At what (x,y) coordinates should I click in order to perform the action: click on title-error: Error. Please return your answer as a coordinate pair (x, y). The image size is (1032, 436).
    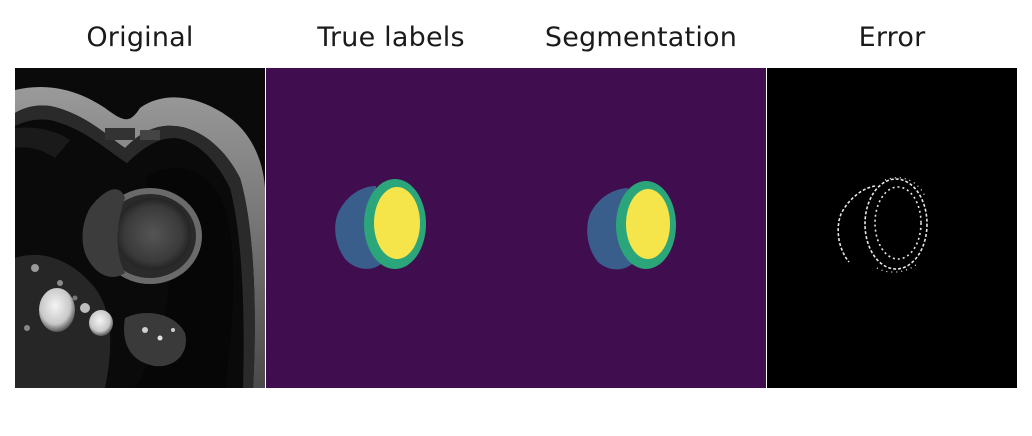
    Looking at the image, I should click on (892, 37).